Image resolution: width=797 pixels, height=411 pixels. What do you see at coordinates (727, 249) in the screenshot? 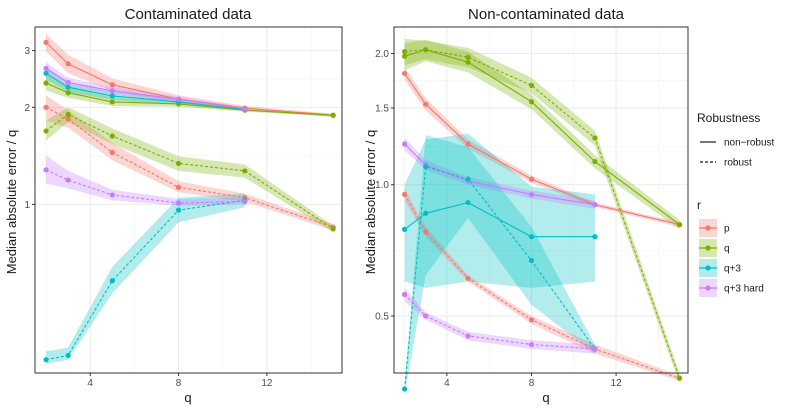
I see `legend-label: q` at bounding box center [727, 249].